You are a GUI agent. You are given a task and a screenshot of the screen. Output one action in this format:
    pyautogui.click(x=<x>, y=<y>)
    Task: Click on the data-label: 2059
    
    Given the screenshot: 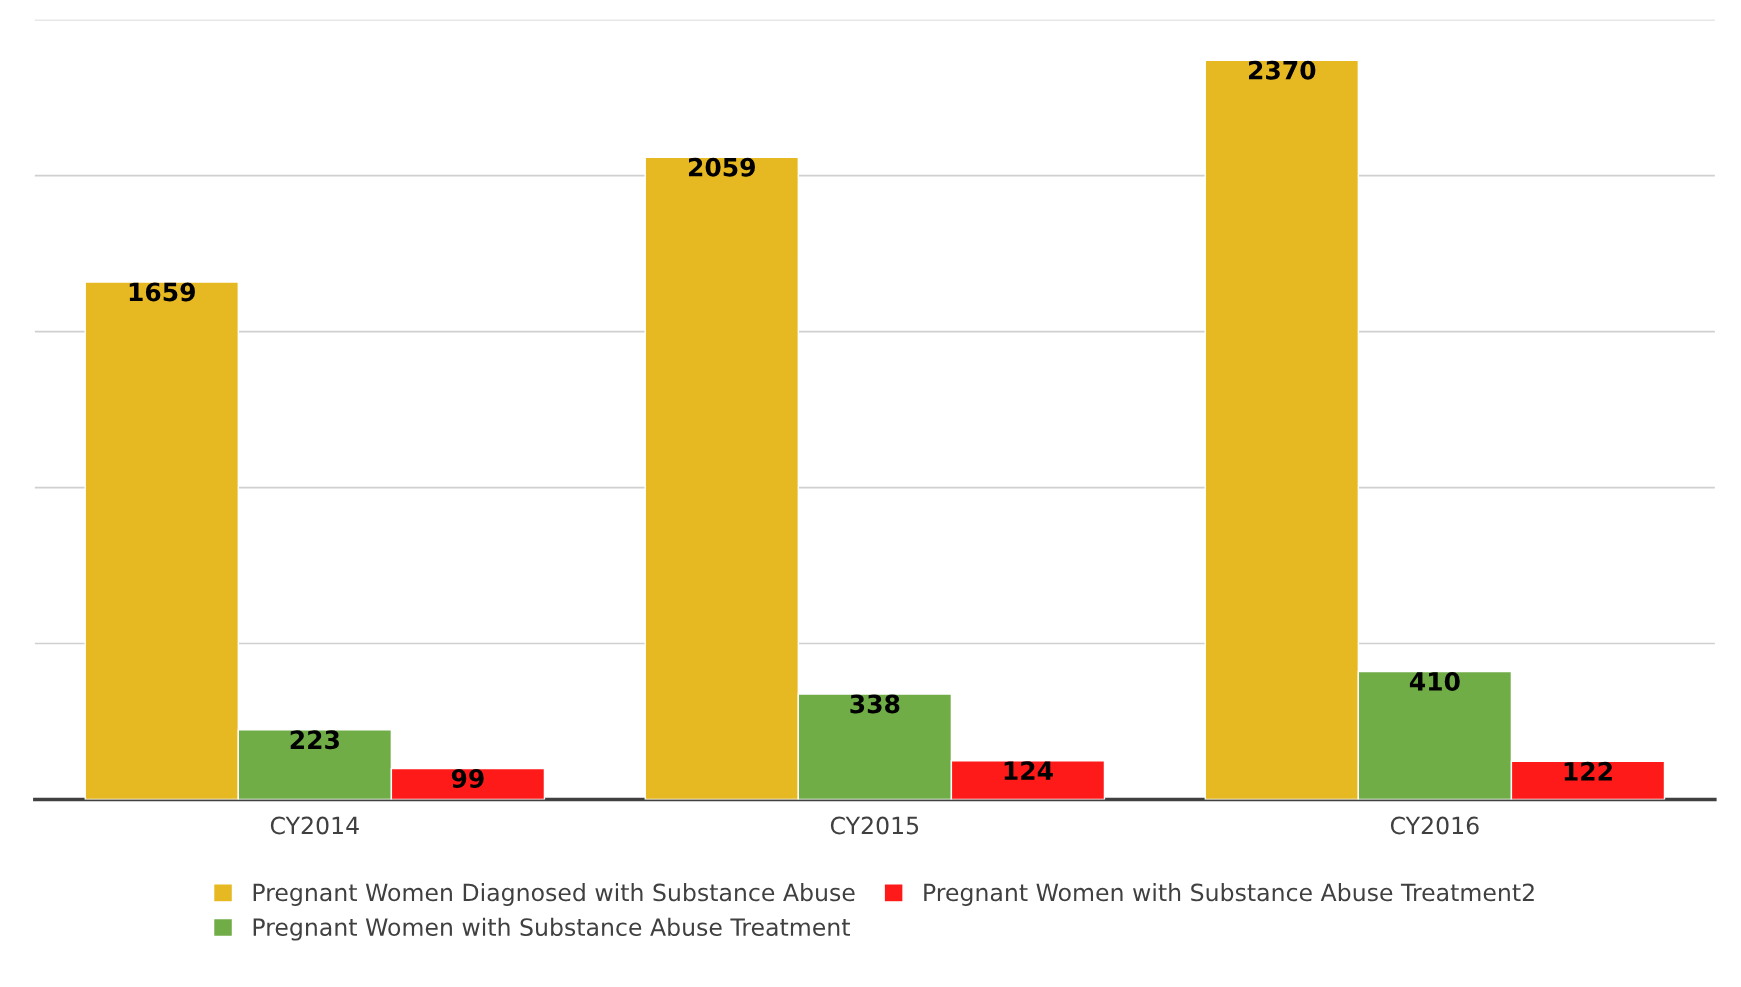 What is the action you would take?
    pyautogui.click(x=721, y=167)
    